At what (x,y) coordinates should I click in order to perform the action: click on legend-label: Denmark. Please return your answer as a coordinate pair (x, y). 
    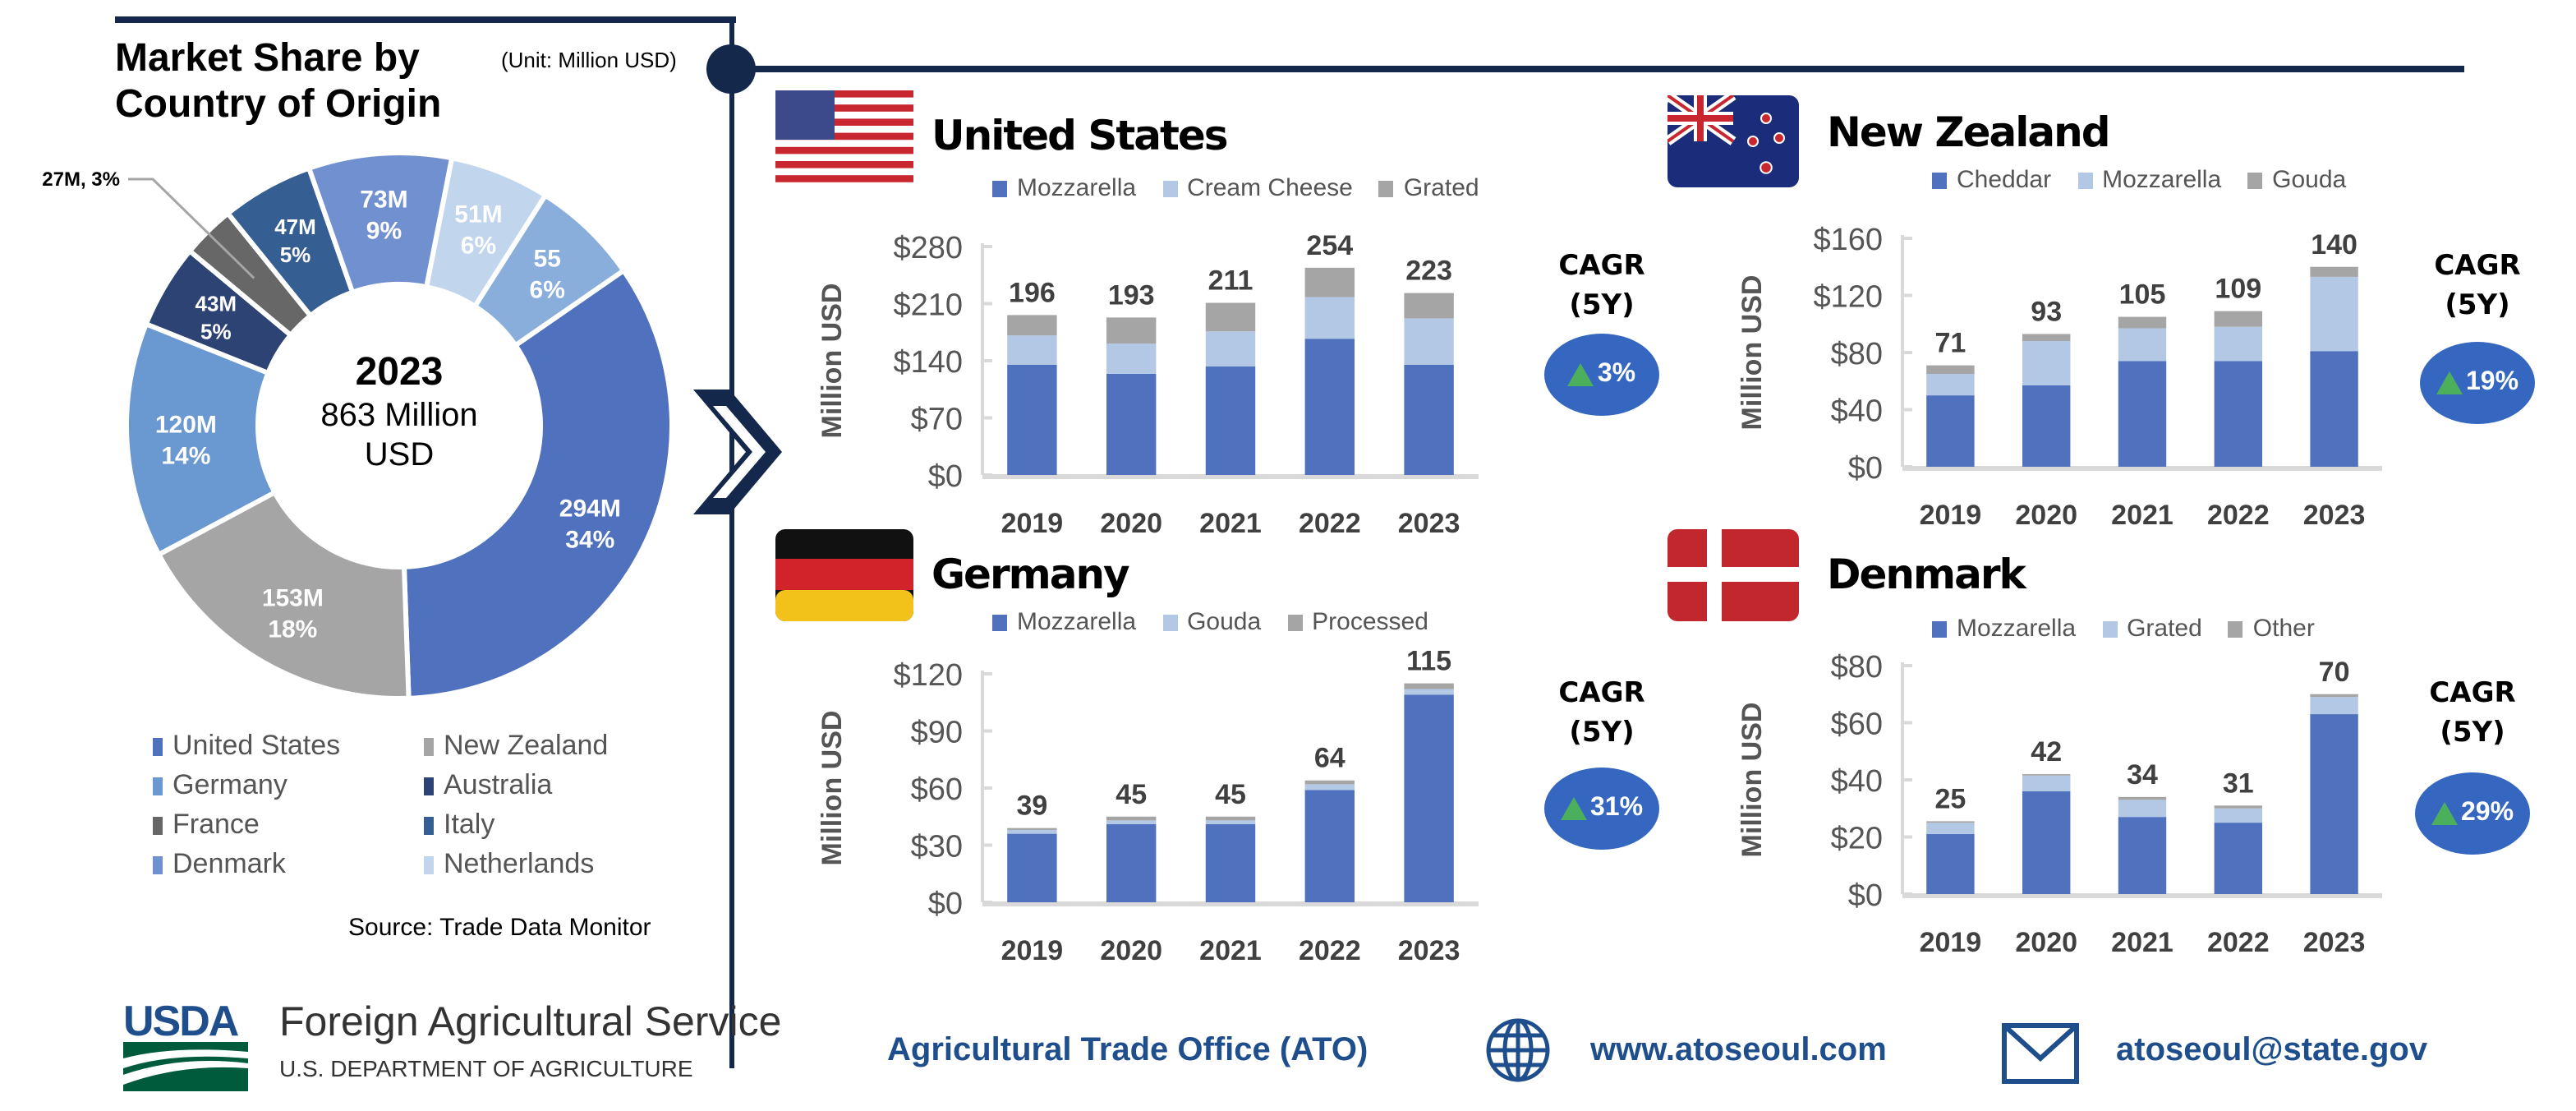
    Looking at the image, I should click on (229, 863).